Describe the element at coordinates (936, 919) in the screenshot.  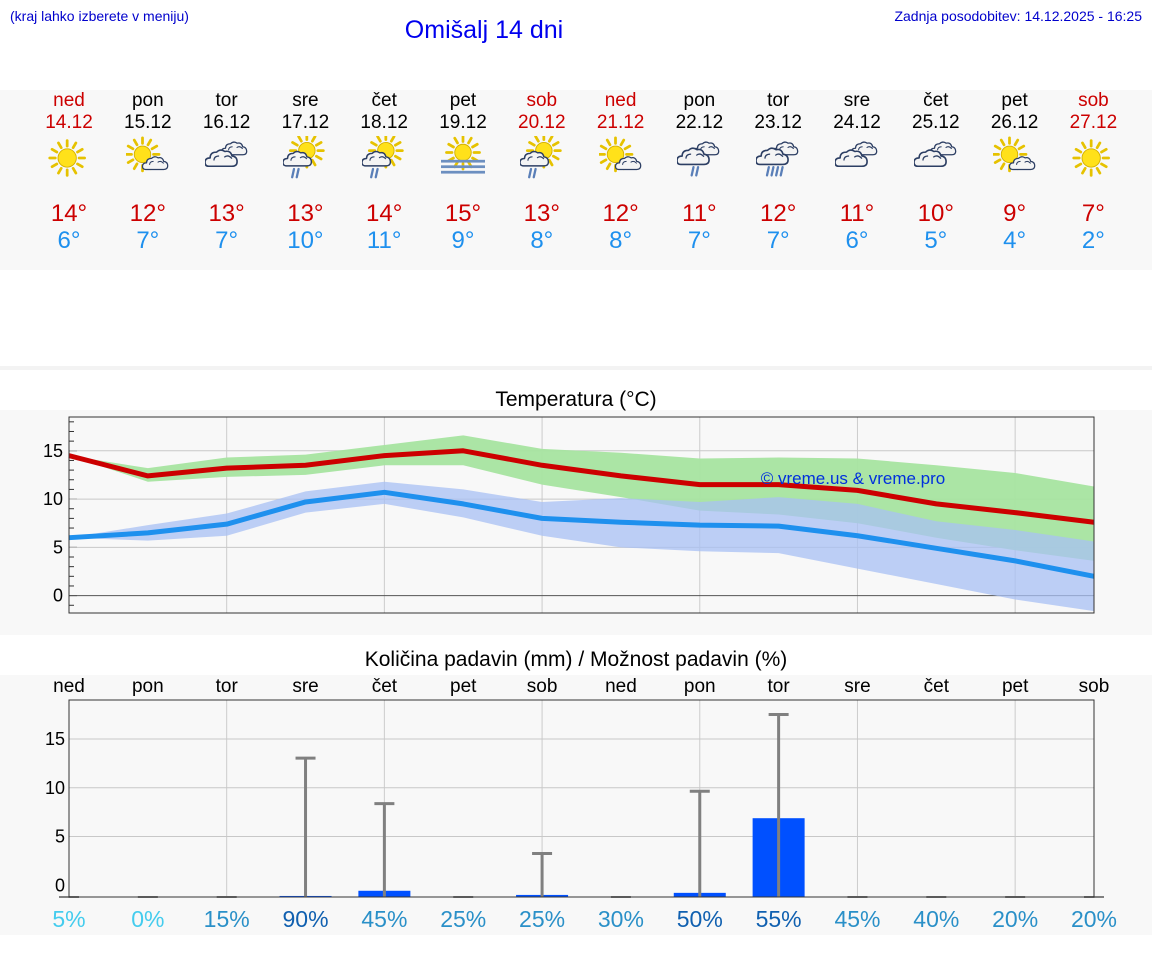
I see `precipitation-chance-label: 40%` at that location.